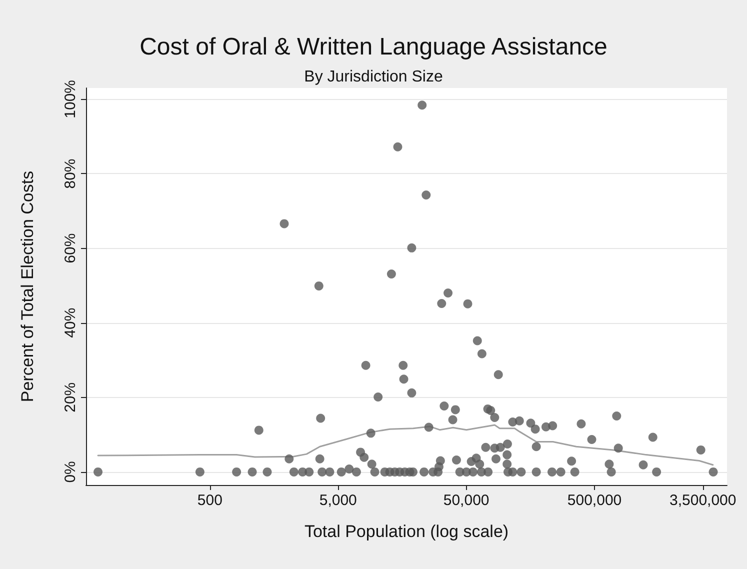 This screenshot has height=569, width=747. What do you see at coordinates (374, 47) in the screenshot?
I see `chart-title: Cost of Oral & Written Language Assistance` at bounding box center [374, 47].